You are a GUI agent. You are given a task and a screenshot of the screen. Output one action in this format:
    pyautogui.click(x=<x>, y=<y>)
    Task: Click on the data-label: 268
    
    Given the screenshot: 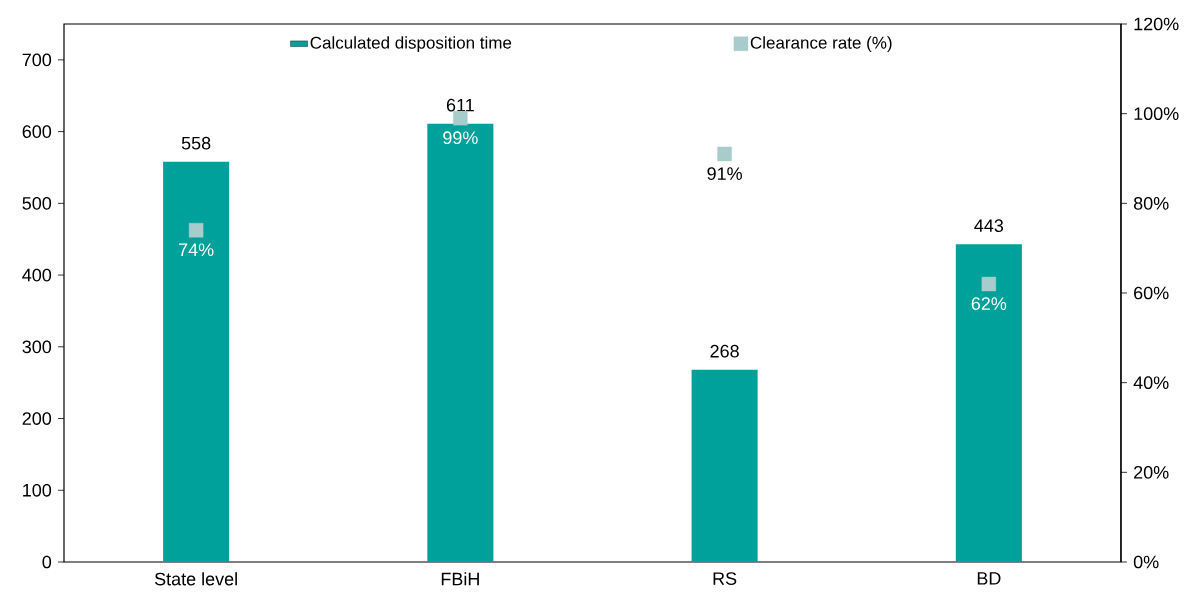 What is the action you would take?
    pyautogui.click(x=724, y=351)
    